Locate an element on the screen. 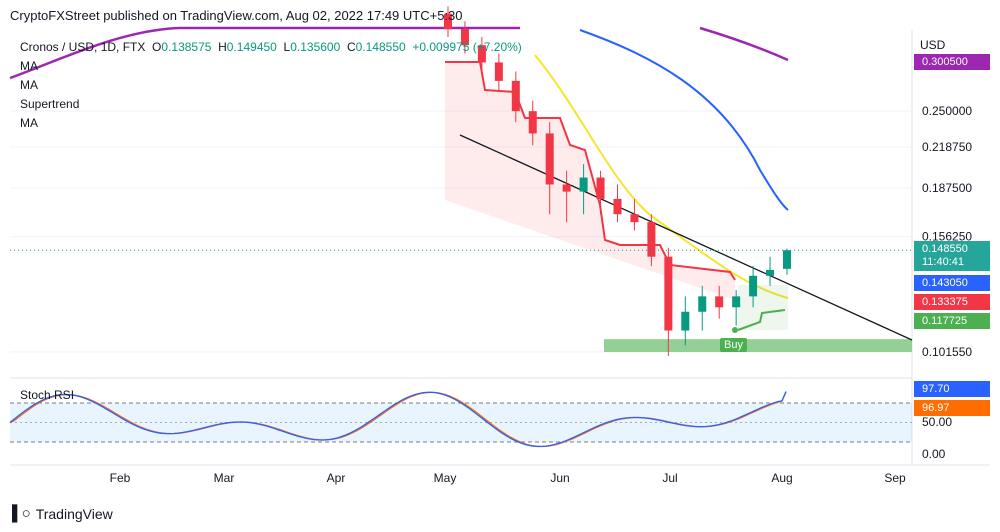 The image size is (1000, 532). time-tick-may: May is located at coordinates (445, 478).